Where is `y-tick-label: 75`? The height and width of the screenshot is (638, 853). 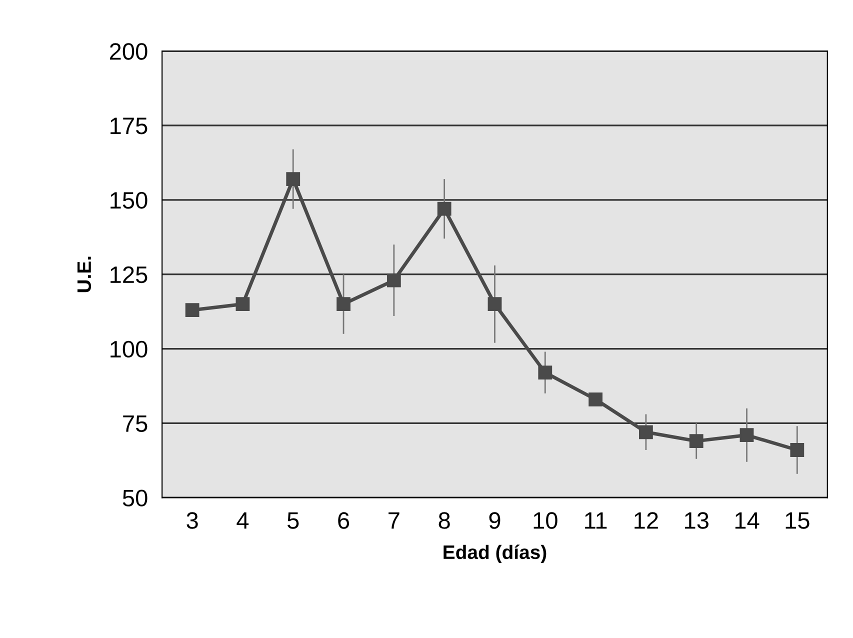
y-tick-label: 75 is located at coordinates (135, 424).